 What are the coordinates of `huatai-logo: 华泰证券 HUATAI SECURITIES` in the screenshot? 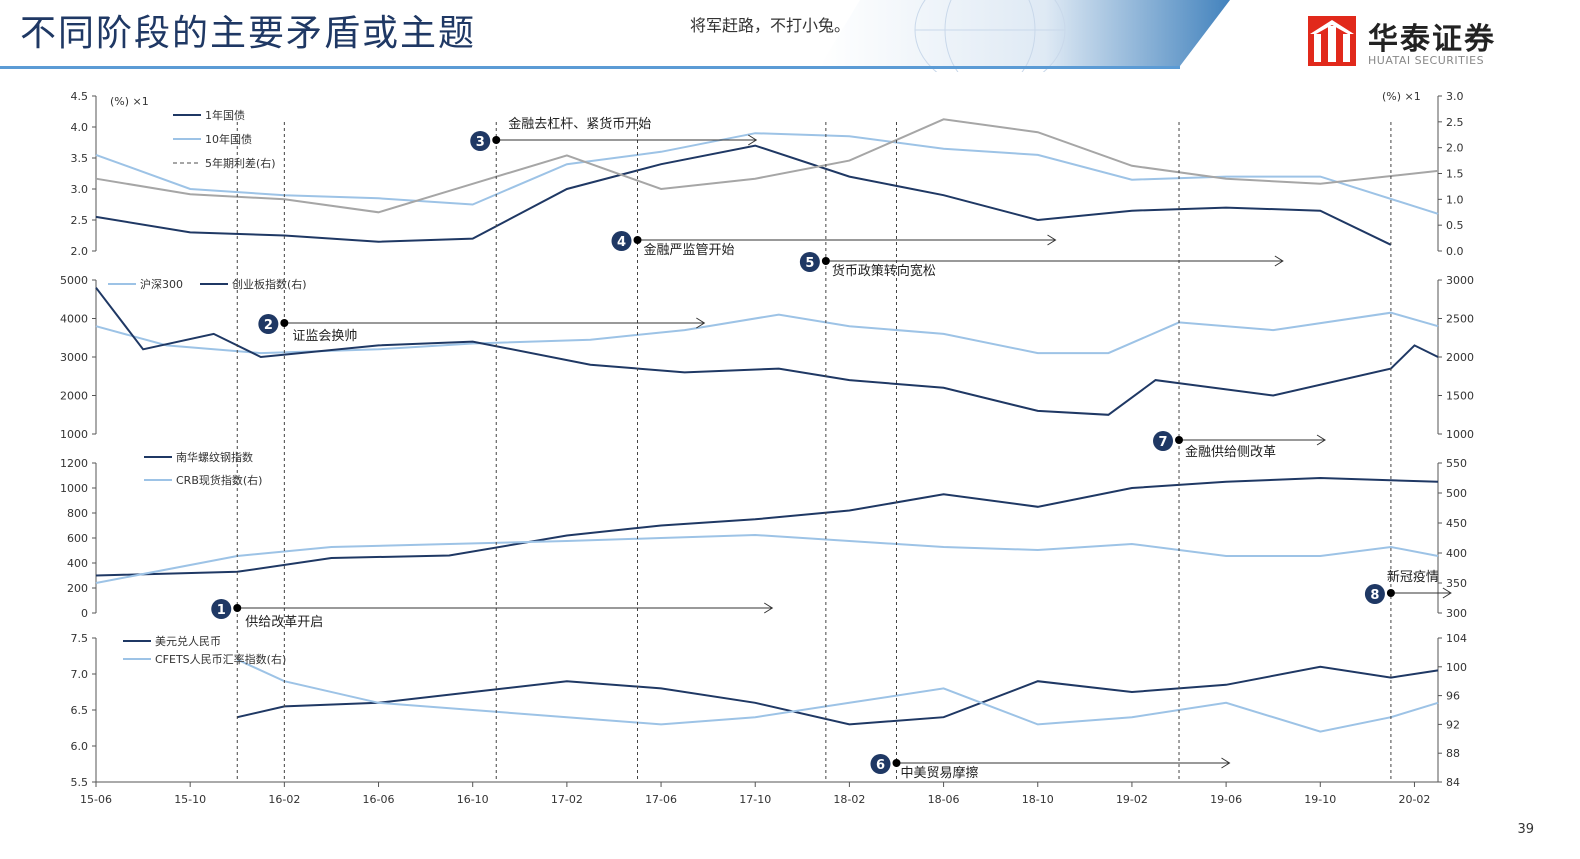 It's located at (1418, 42).